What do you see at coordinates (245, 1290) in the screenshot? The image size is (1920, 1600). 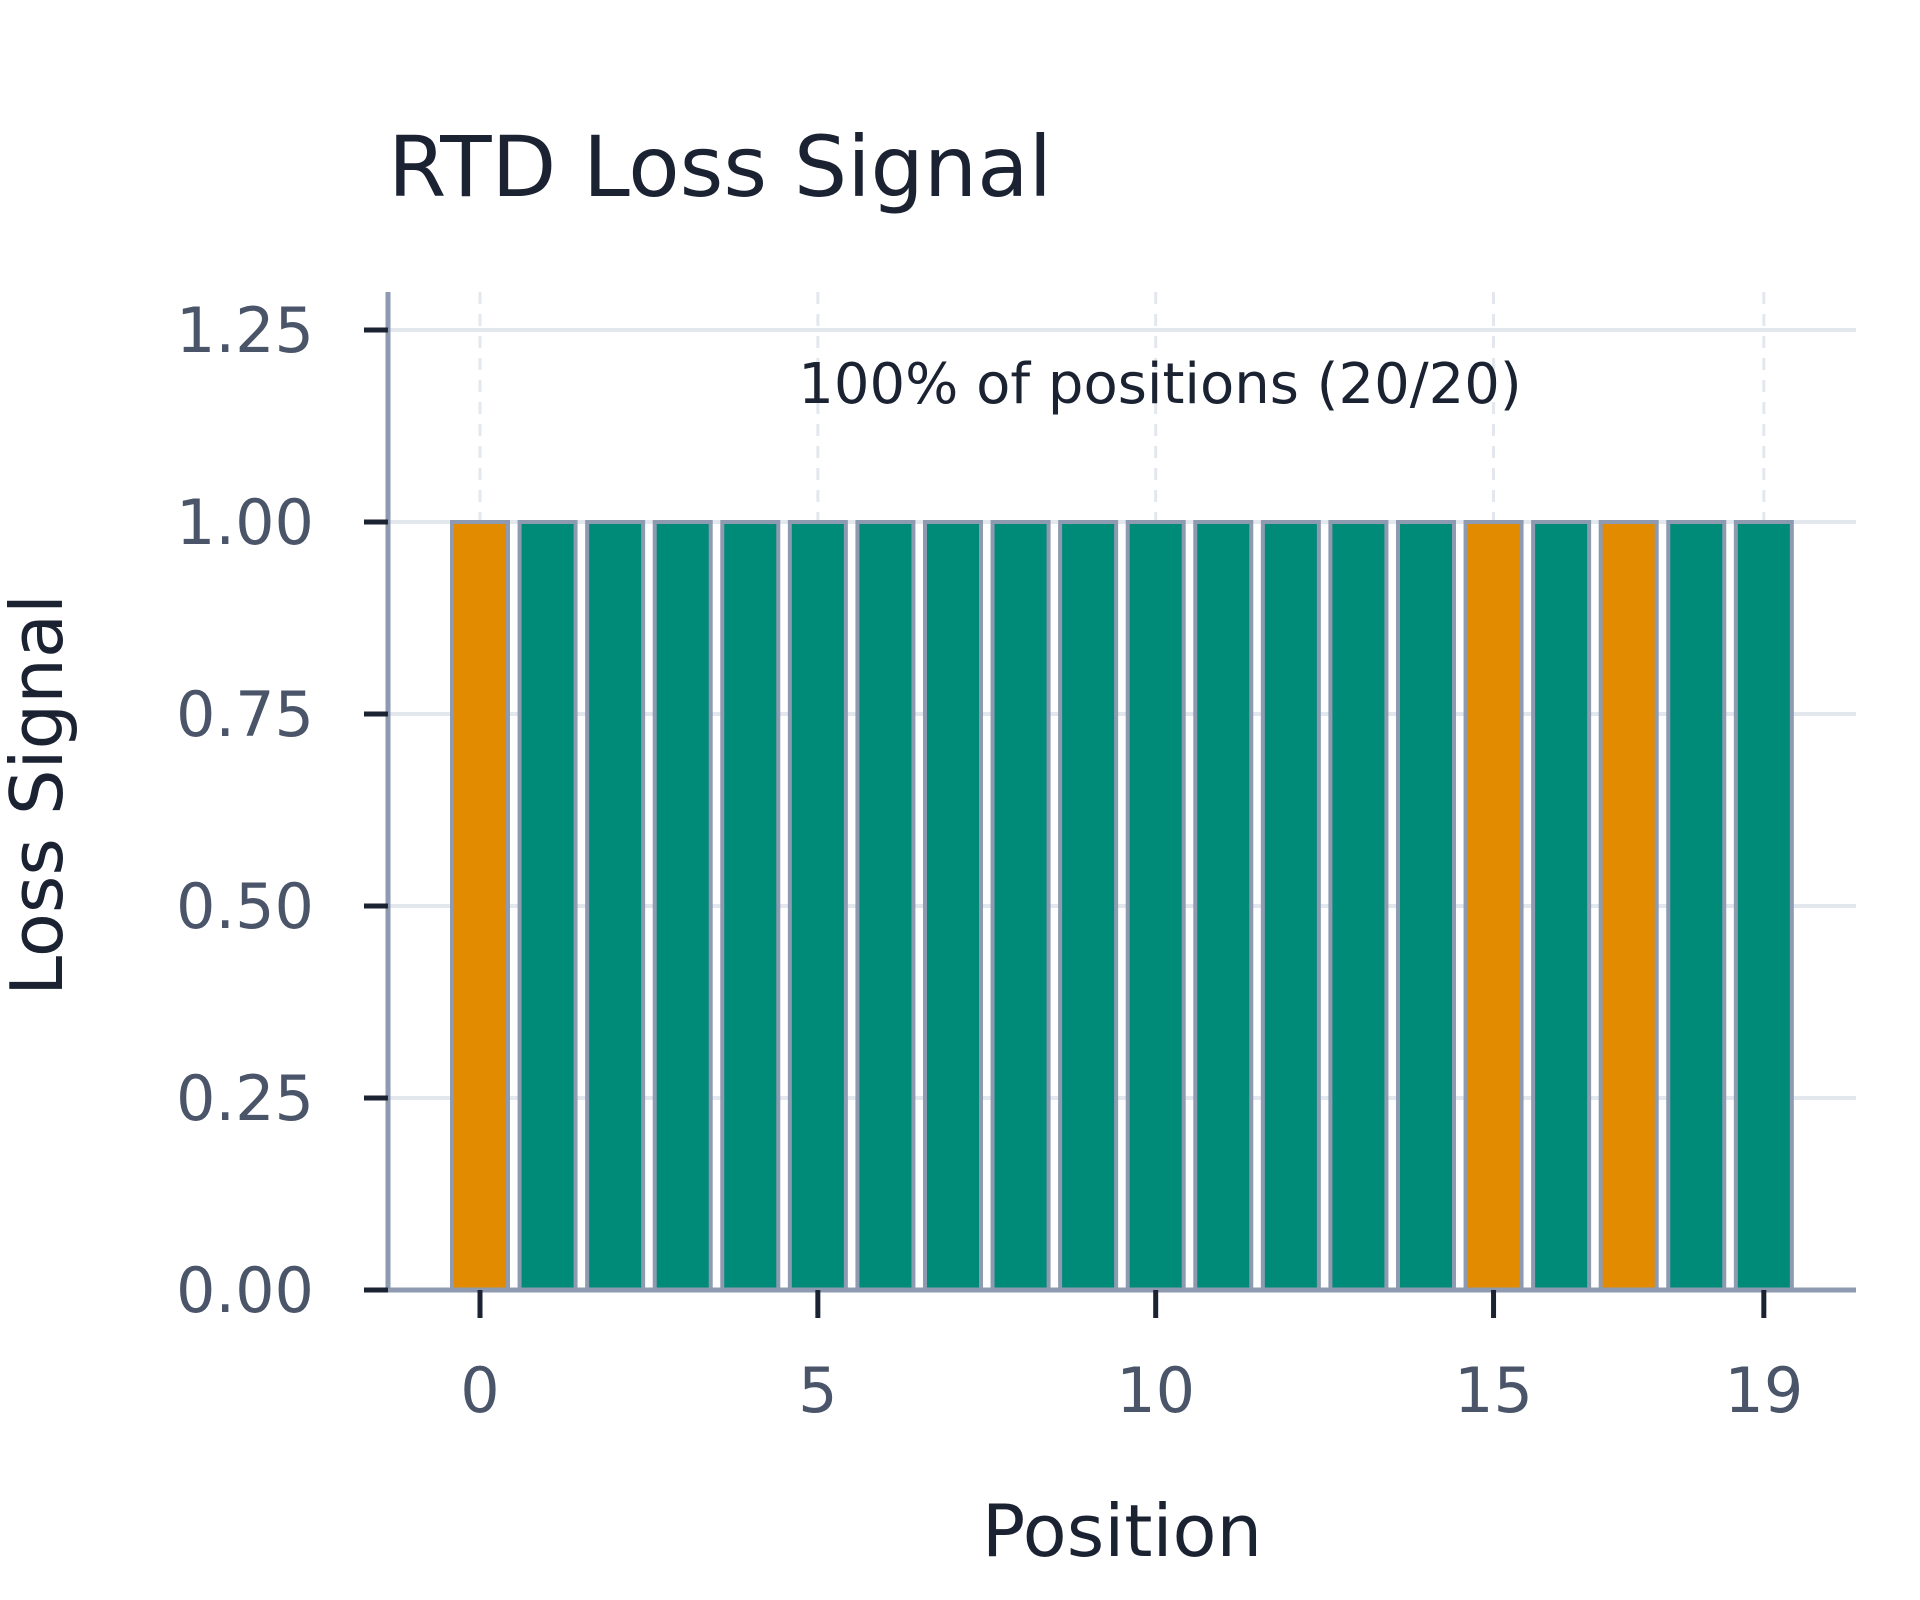 I see `y-tick-label-0.00: 0.00` at bounding box center [245, 1290].